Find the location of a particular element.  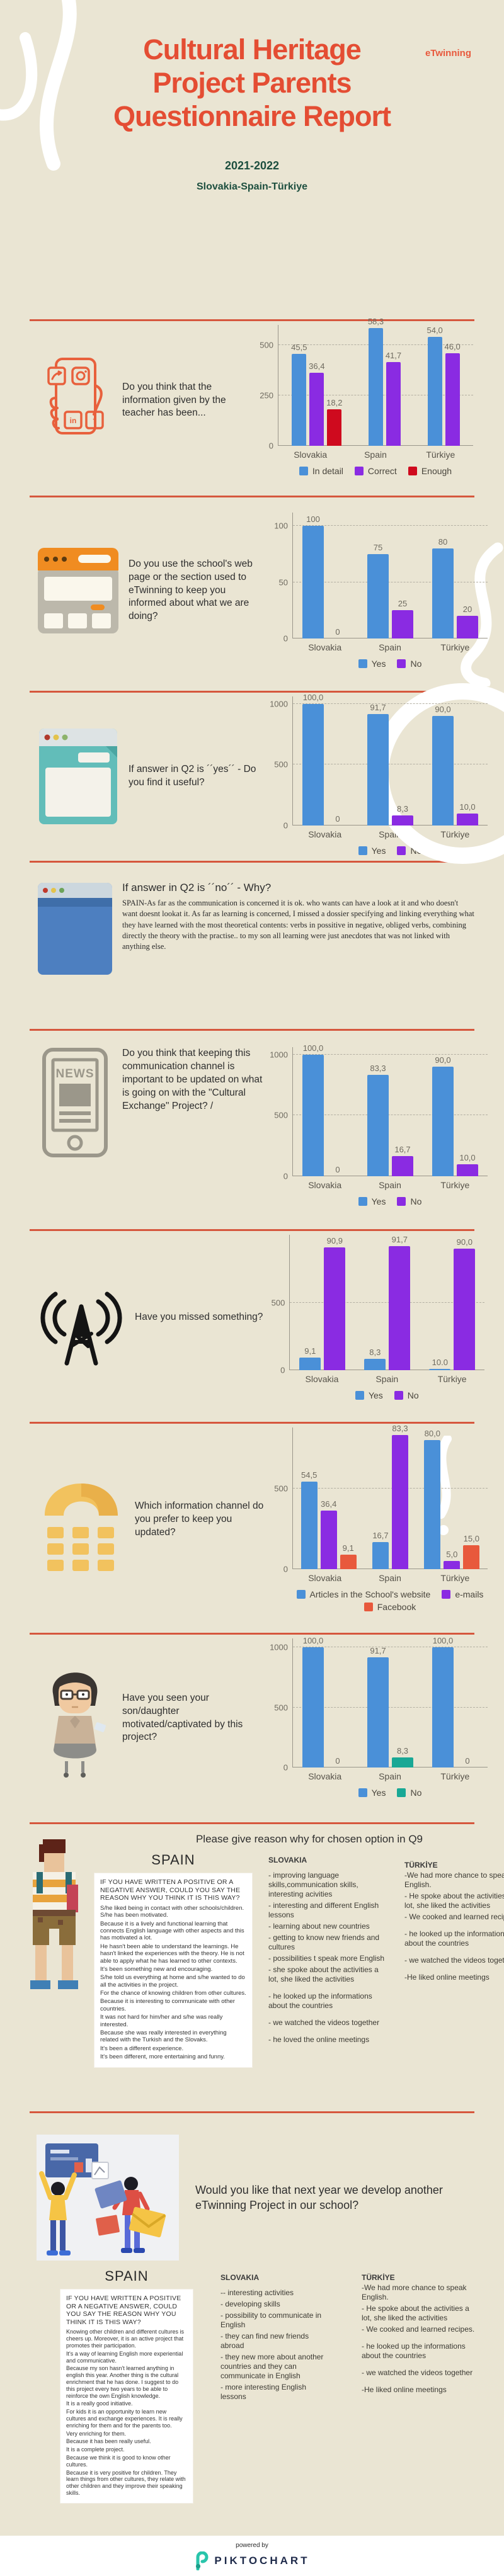

bar-group: 54,5 36,4 9,1 is located at coordinates (329, 1498).